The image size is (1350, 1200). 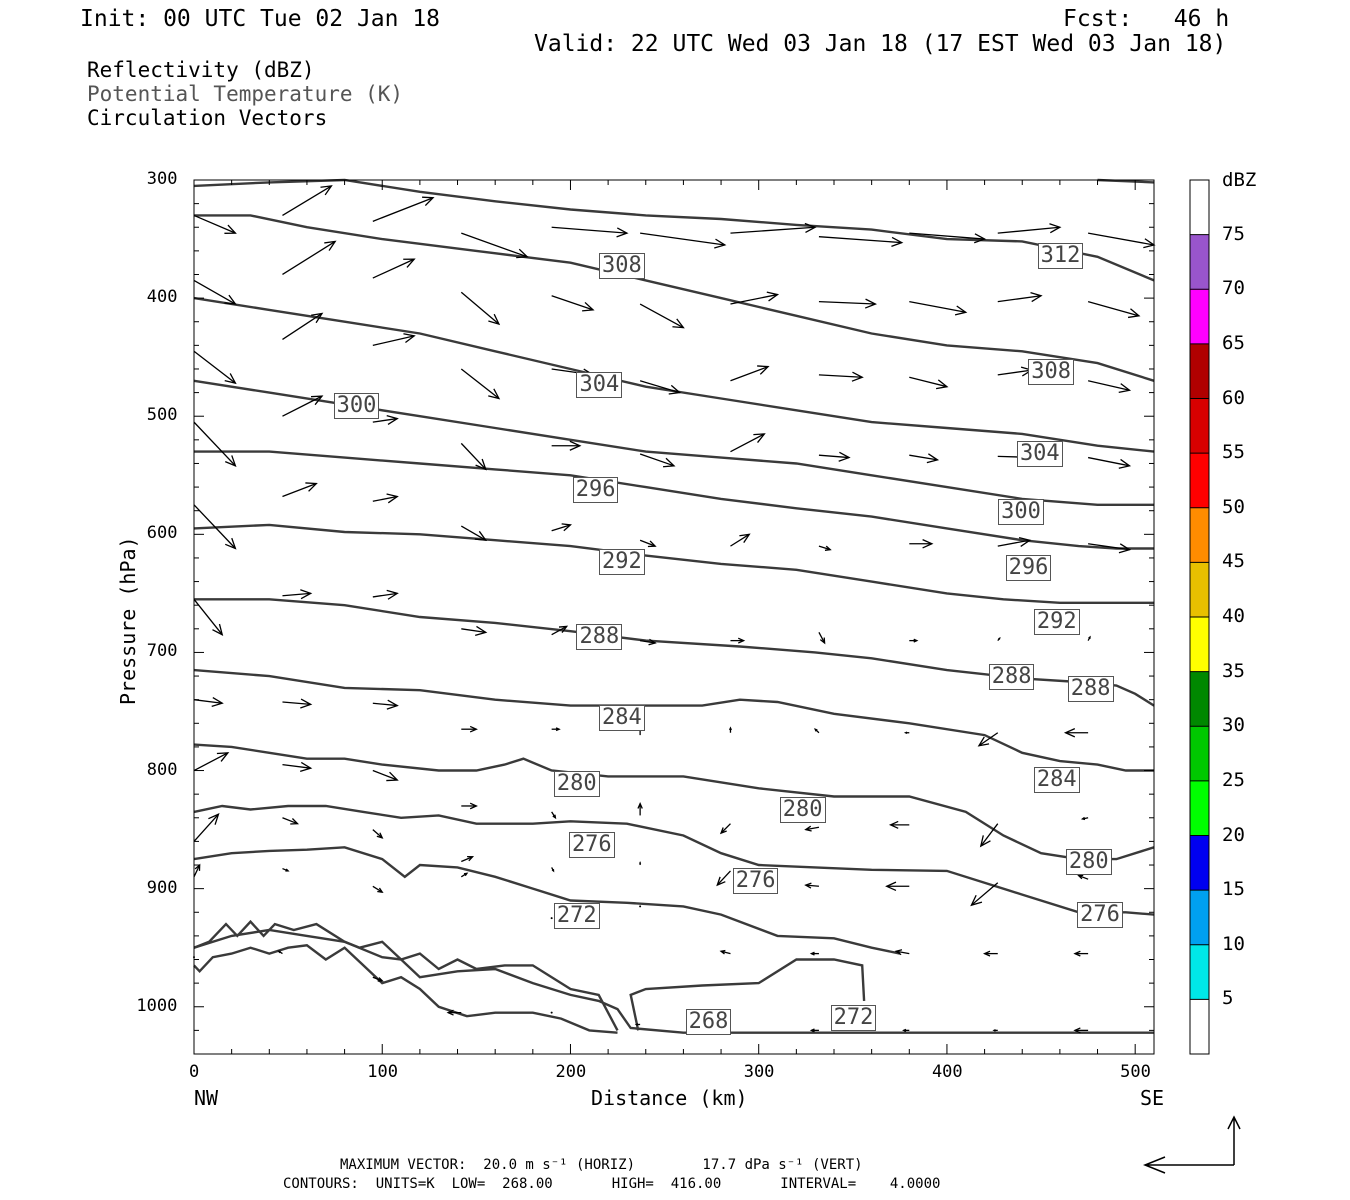 I want to click on colorbar-label-20: 20, so click(x=1233, y=834).